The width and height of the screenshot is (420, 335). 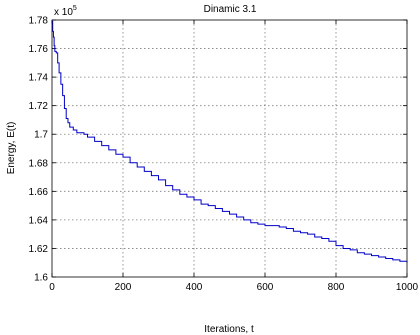 I want to click on y-tick-labels: 1.6 1.62 1.64 1.66 1.68 1.7 1.72 1.74 1.76 1.78, so click(x=39, y=150).